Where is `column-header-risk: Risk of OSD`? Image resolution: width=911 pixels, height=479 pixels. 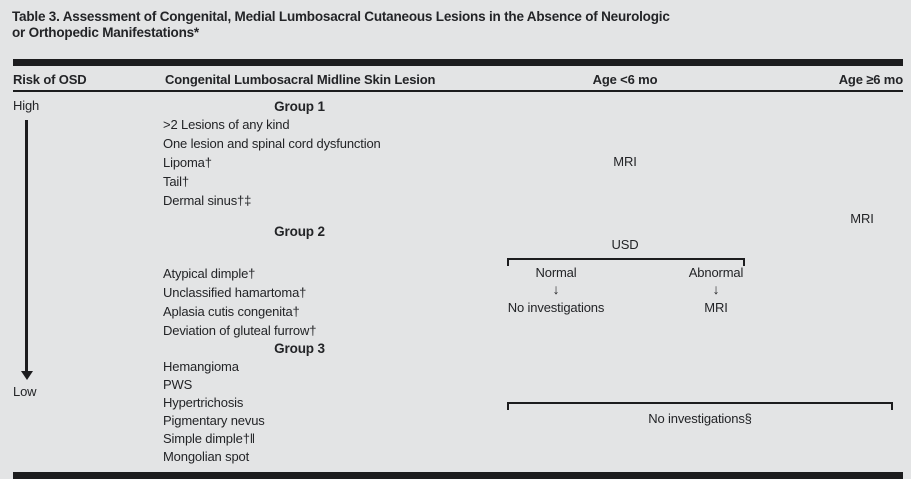 column-header-risk: Risk of OSD is located at coordinates (50, 79).